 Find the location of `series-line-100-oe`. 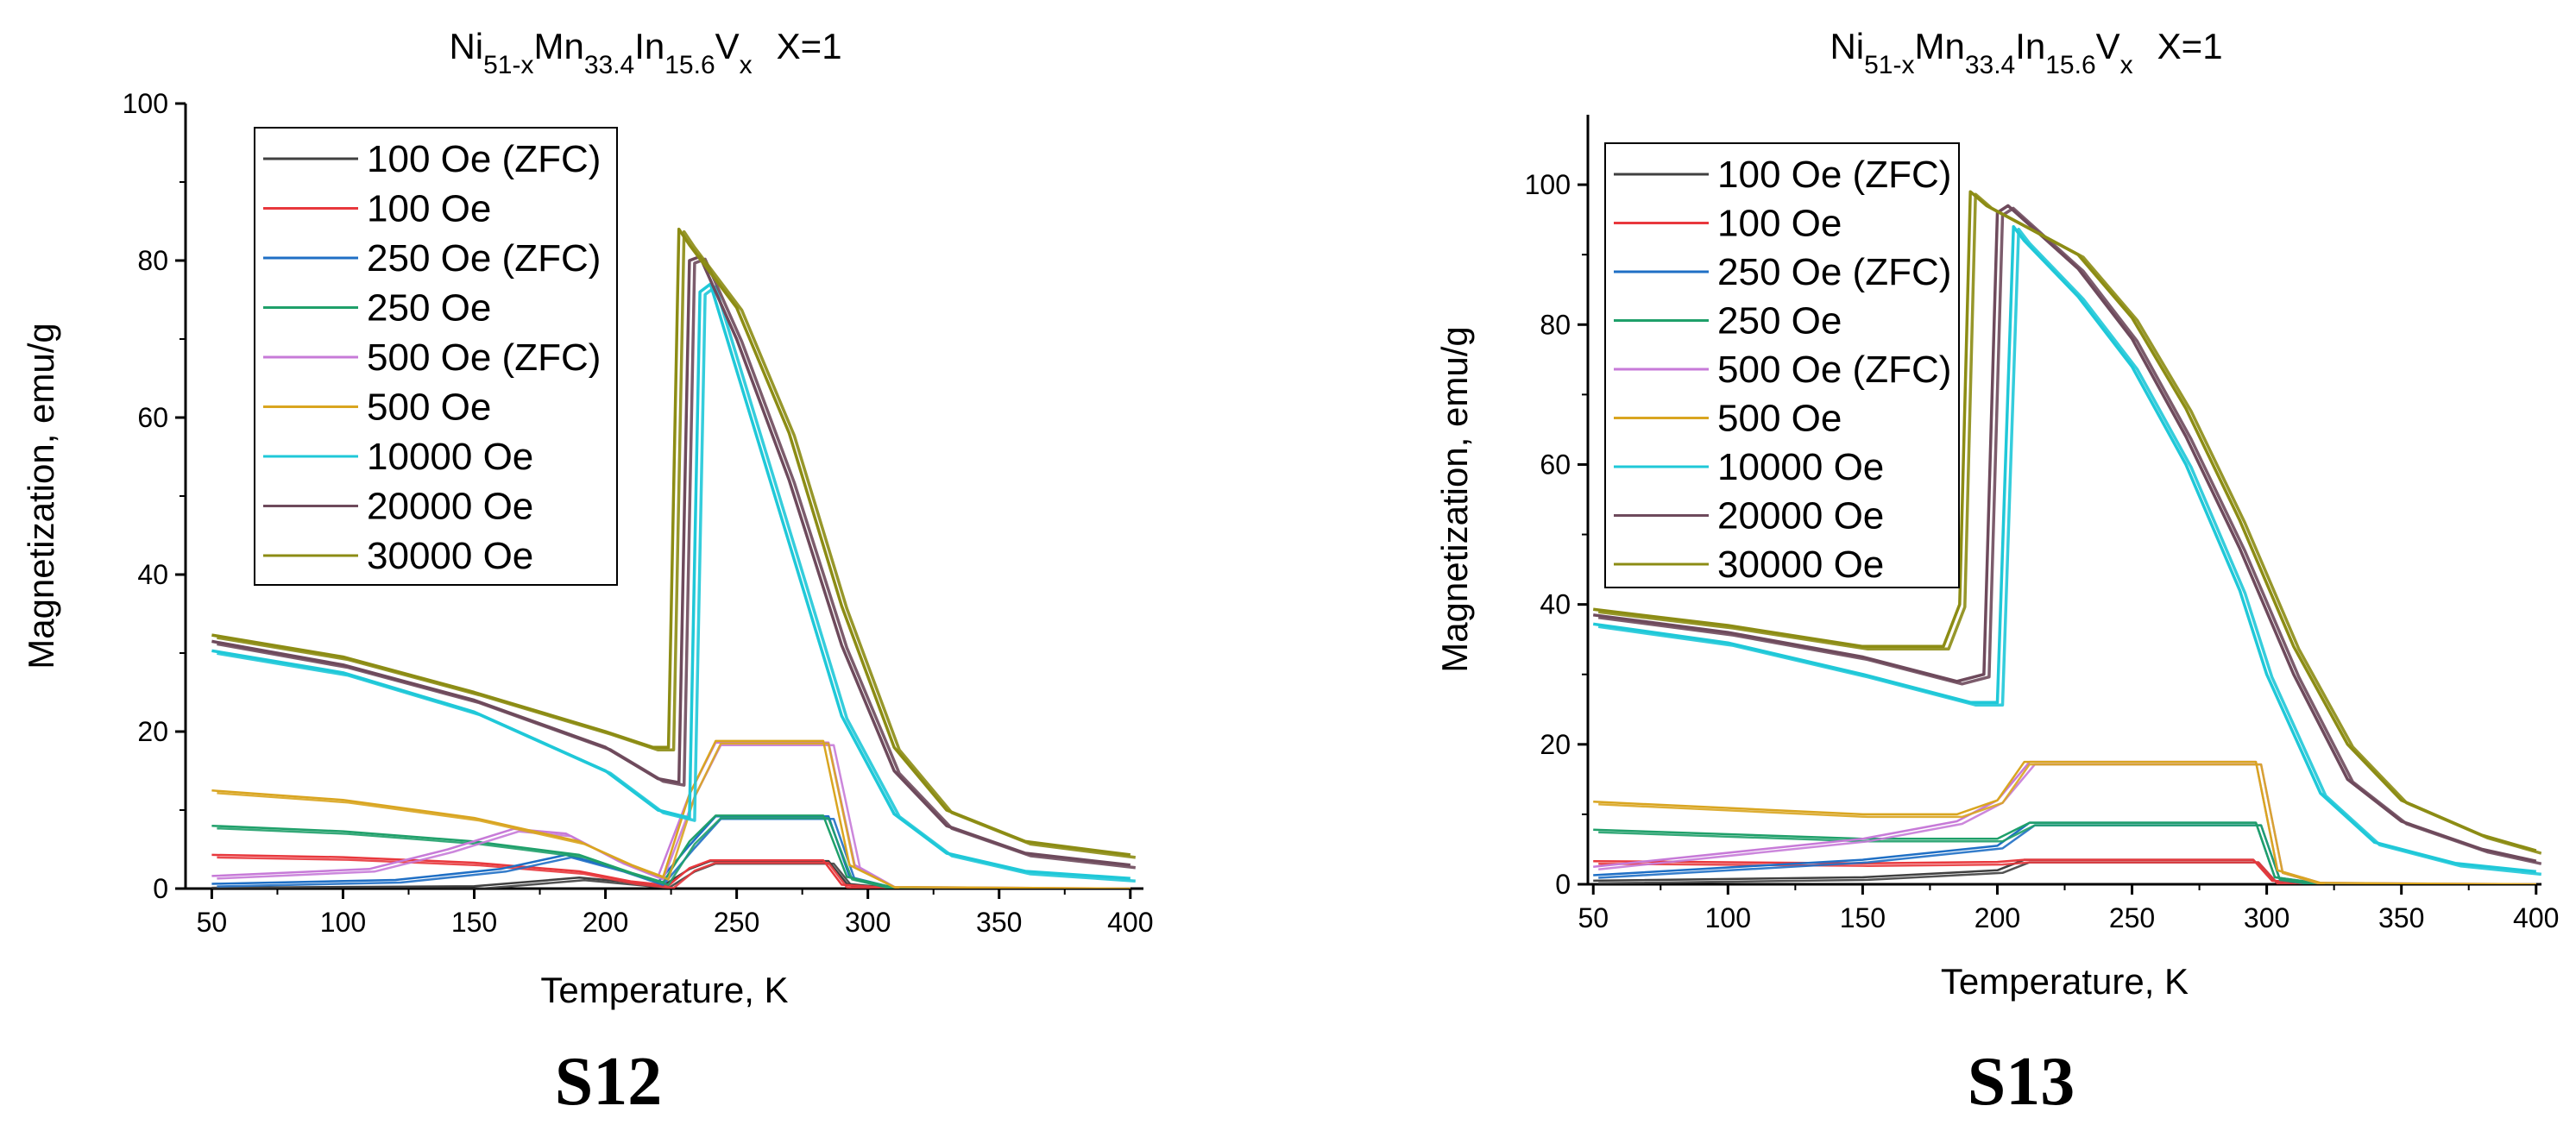

series-line-100-oe is located at coordinates (671, 871).